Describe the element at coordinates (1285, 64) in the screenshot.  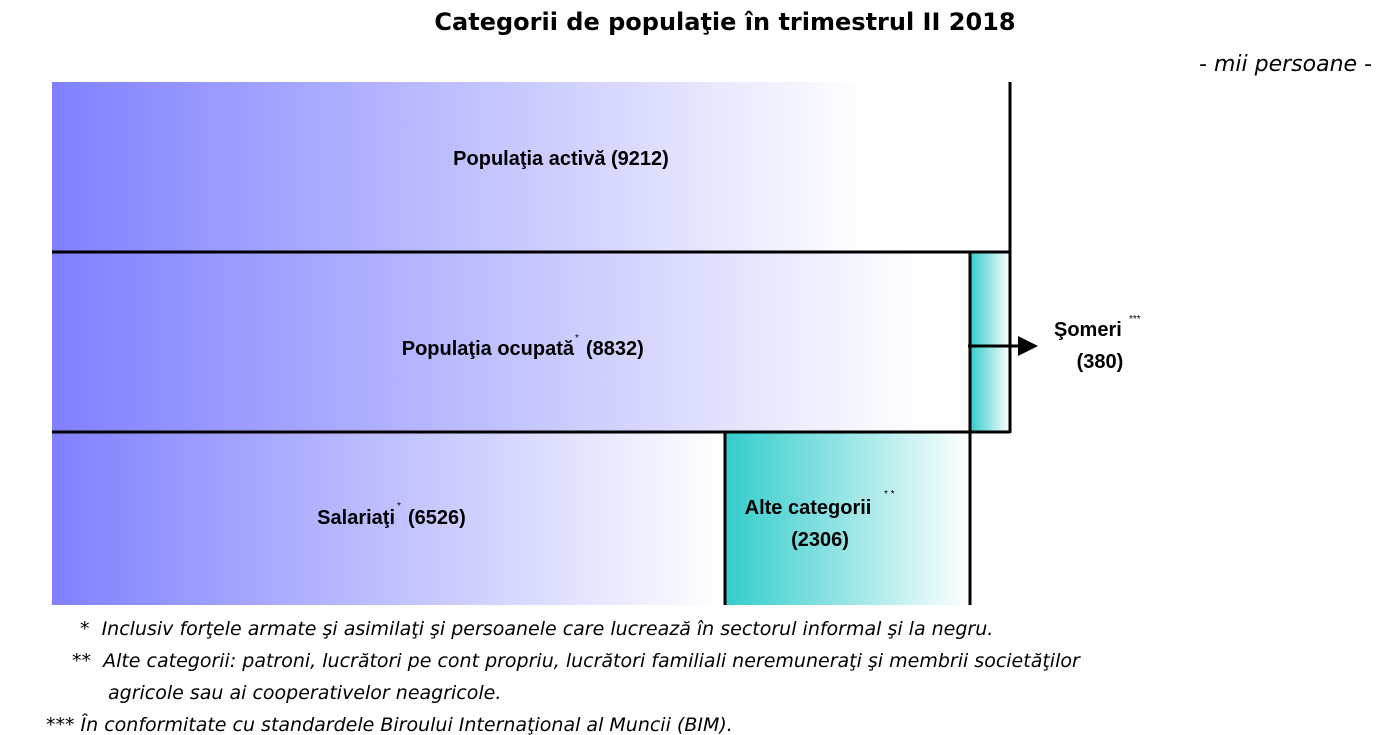
I see `unit: - mii persoane -` at that location.